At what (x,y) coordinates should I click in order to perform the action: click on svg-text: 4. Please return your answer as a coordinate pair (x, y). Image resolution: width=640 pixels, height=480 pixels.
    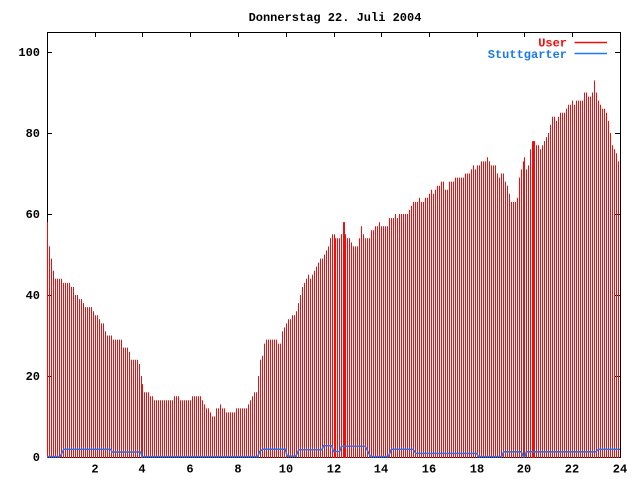
    Looking at the image, I should click on (141, 470).